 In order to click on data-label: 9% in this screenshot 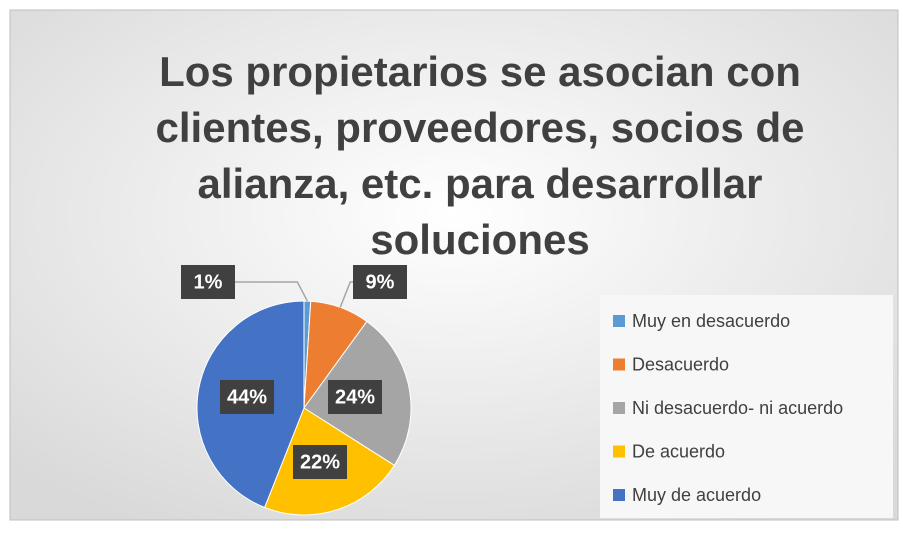, I will do `click(380, 282)`.